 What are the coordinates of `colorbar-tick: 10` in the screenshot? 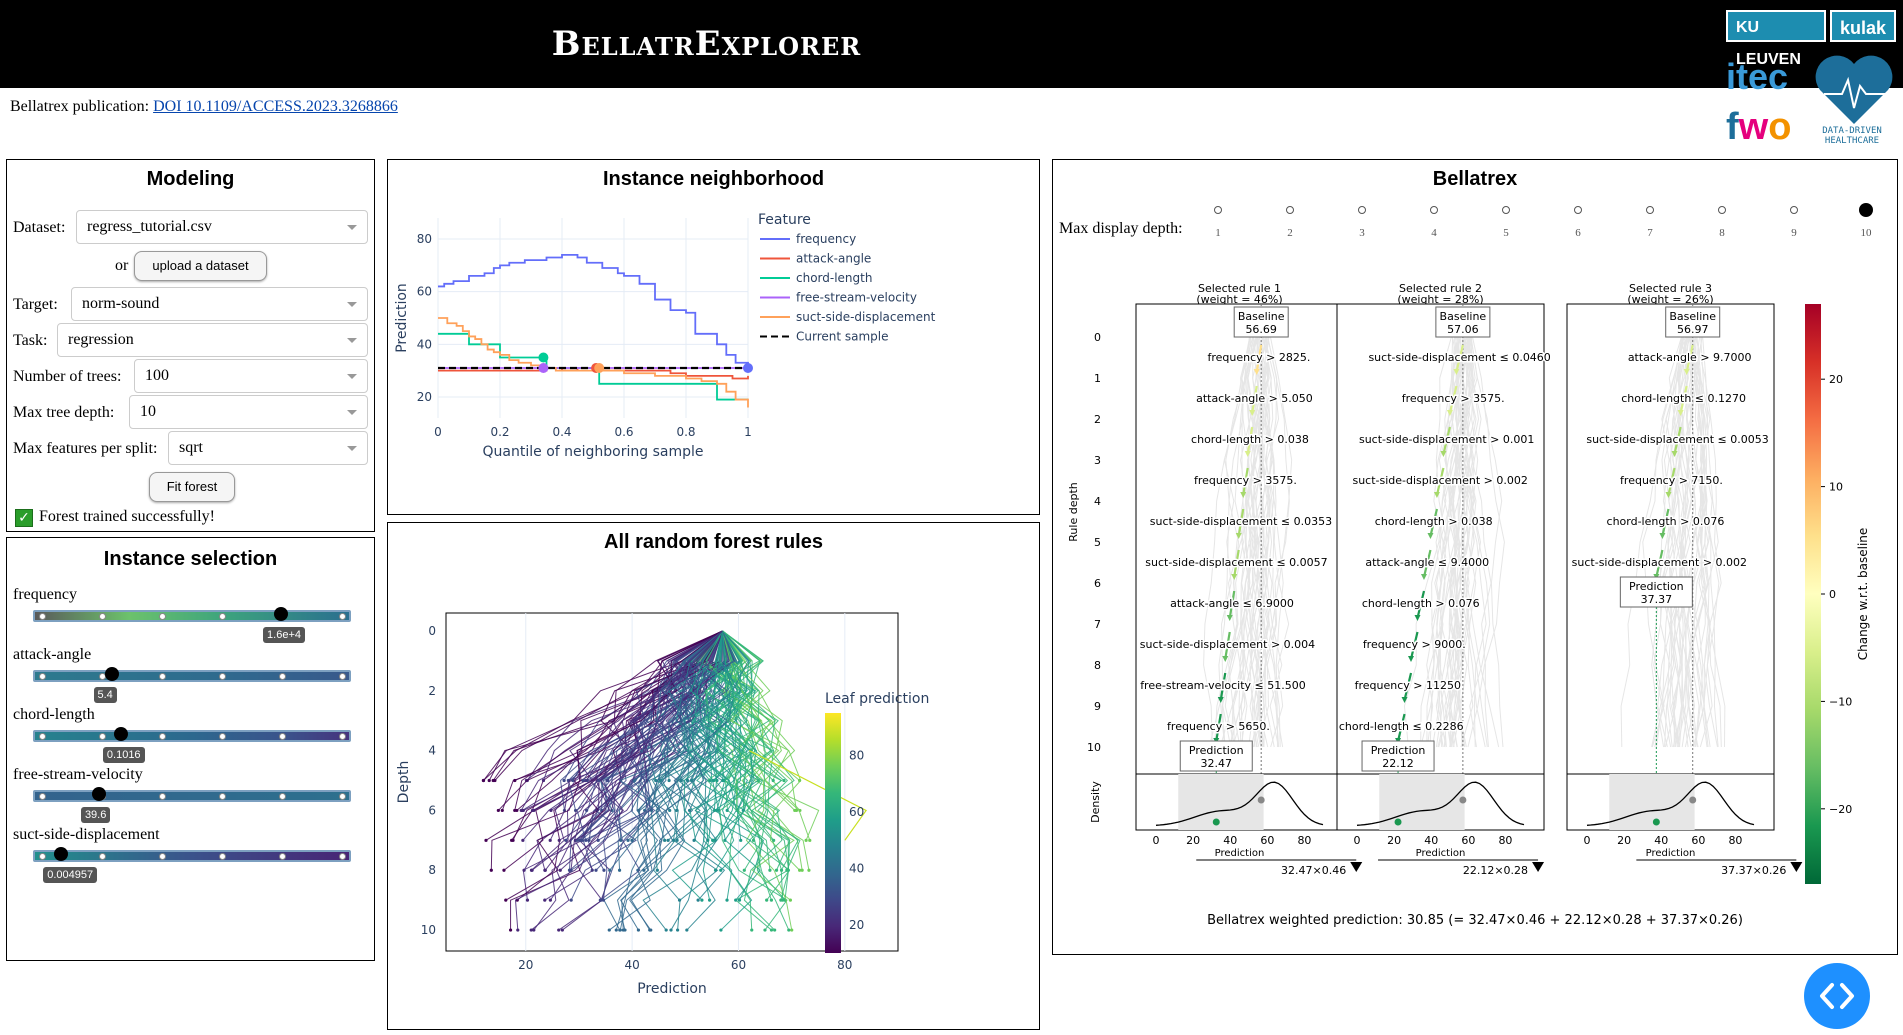 It's located at (1836, 487).